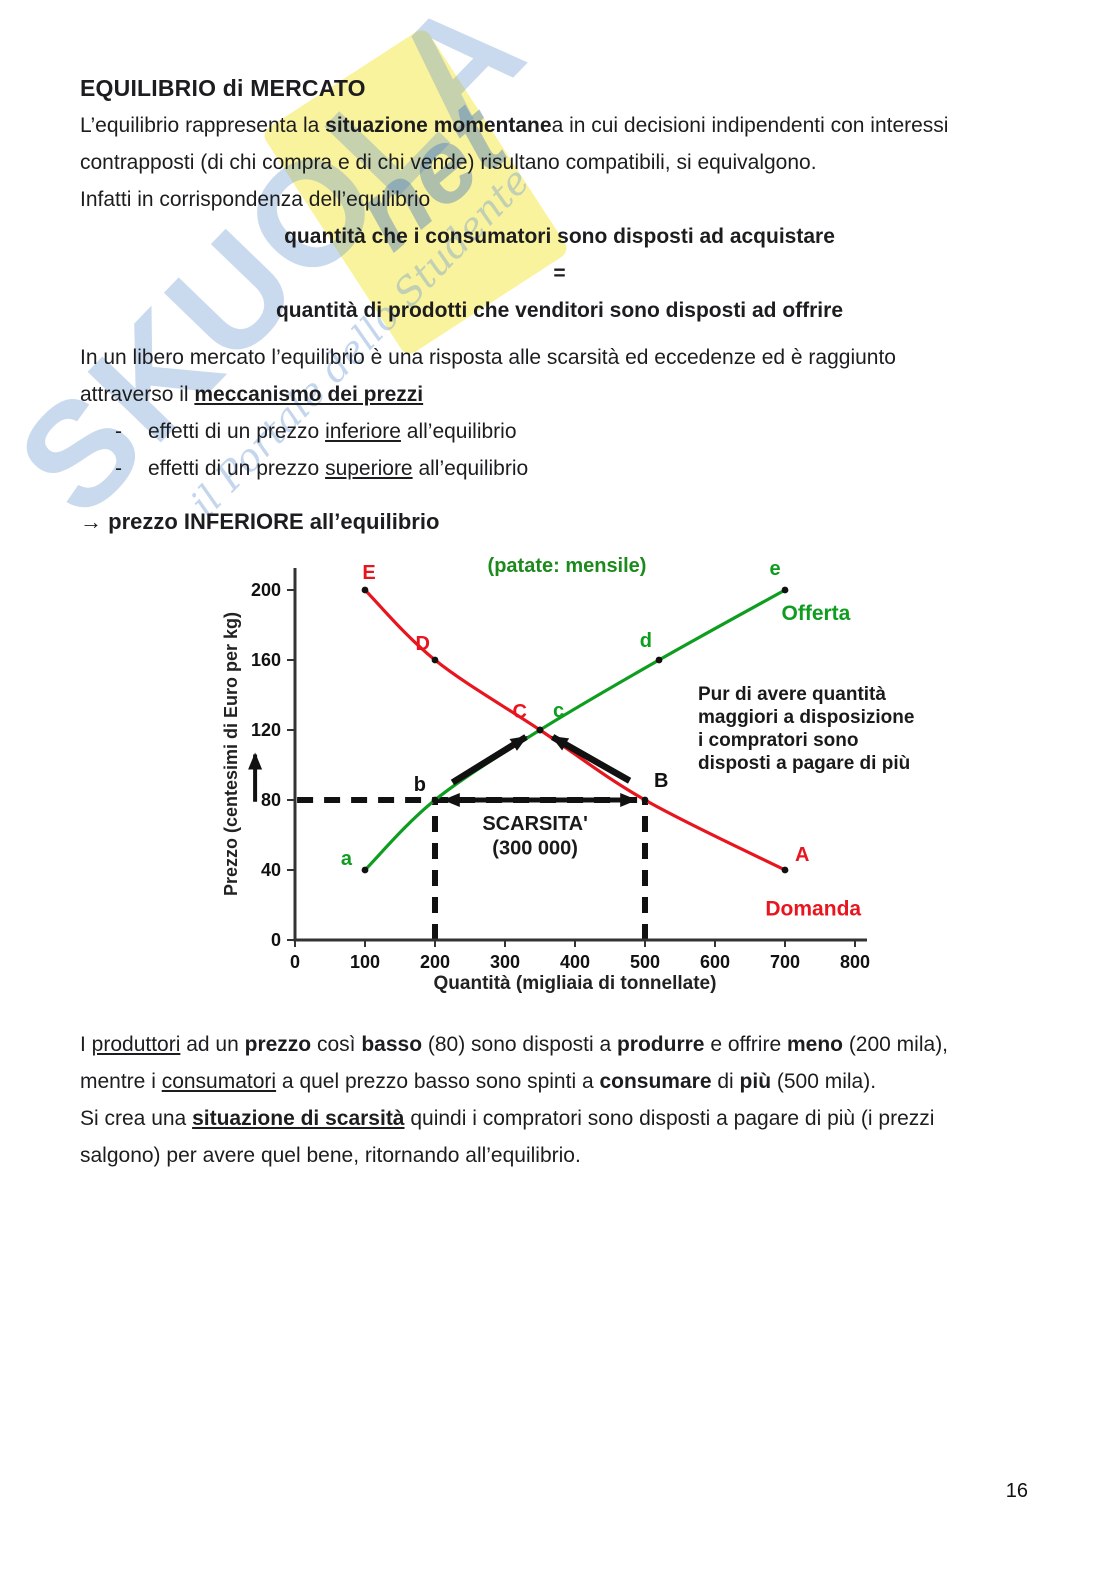  Describe the element at coordinates (715, 962) in the screenshot. I see `x-tick-label: 600` at that location.